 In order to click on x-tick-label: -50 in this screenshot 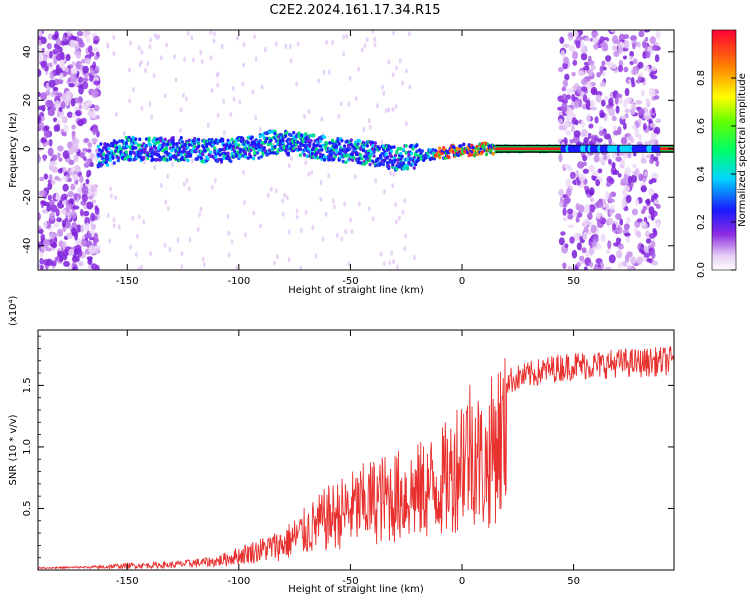, I will do `click(350, 581)`.